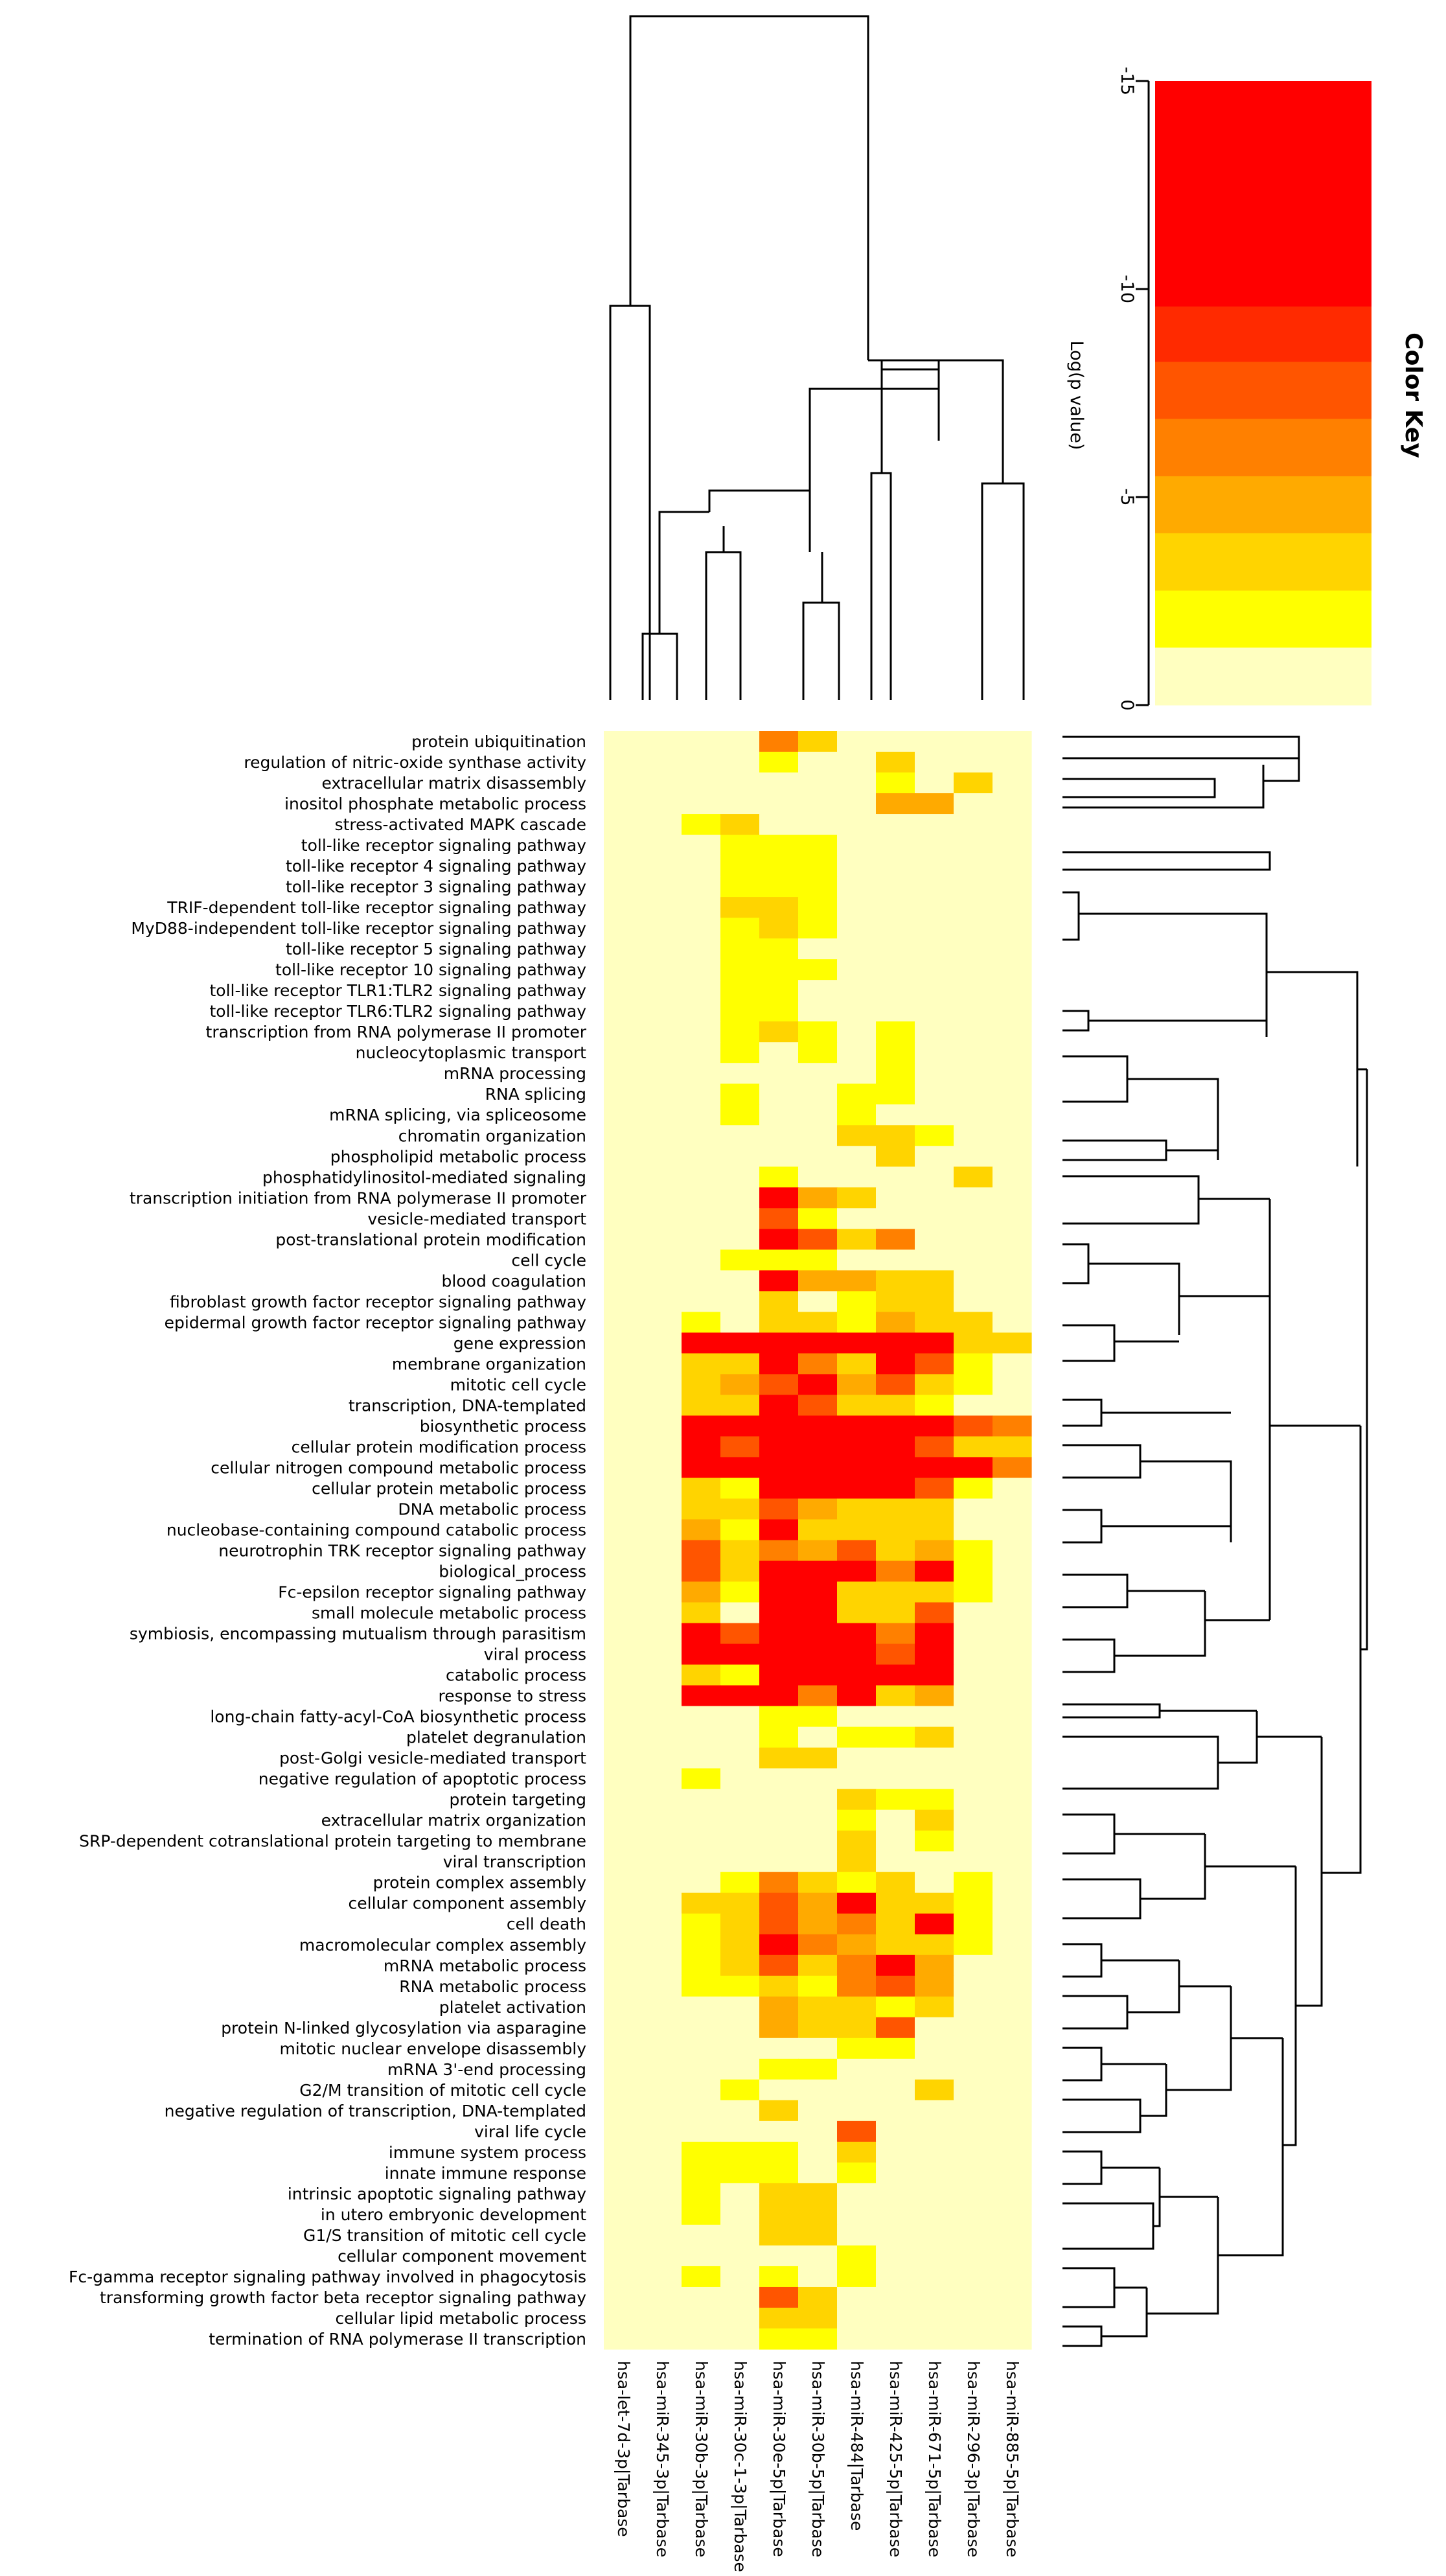 Image resolution: width=1446 pixels, height=2576 pixels. Describe the element at coordinates (498, 741) in the screenshot. I see `row-label: protein ubiquitination` at that location.